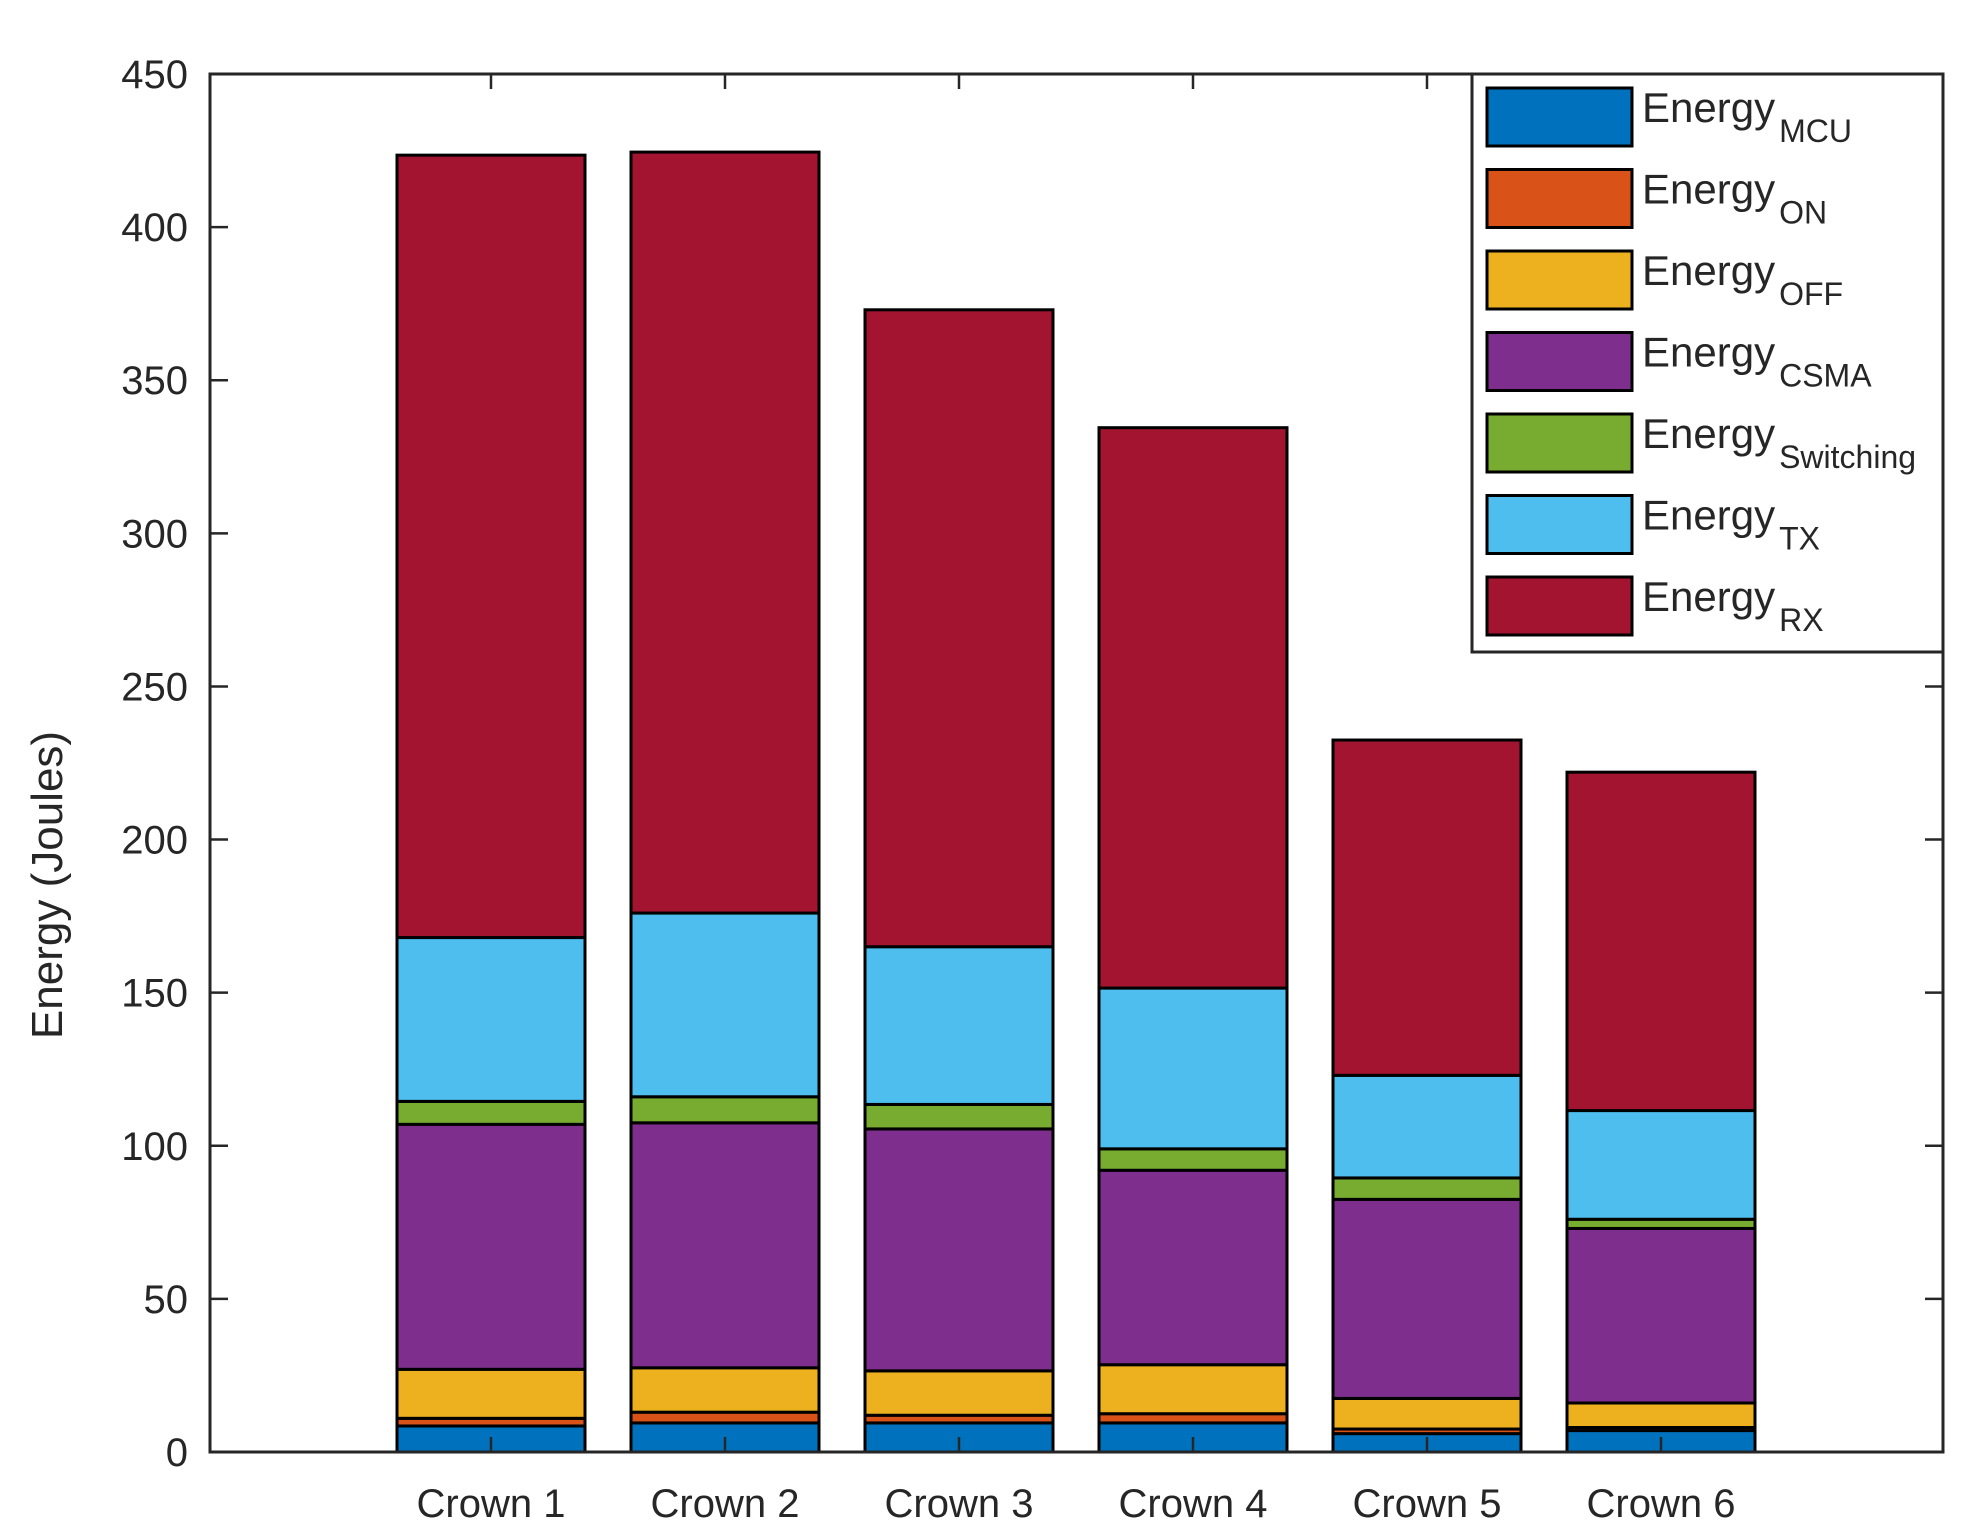  What do you see at coordinates (1661, 1504) in the screenshot?
I see `x-tick-label: Crown 6` at bounding box center [1661, 1504].